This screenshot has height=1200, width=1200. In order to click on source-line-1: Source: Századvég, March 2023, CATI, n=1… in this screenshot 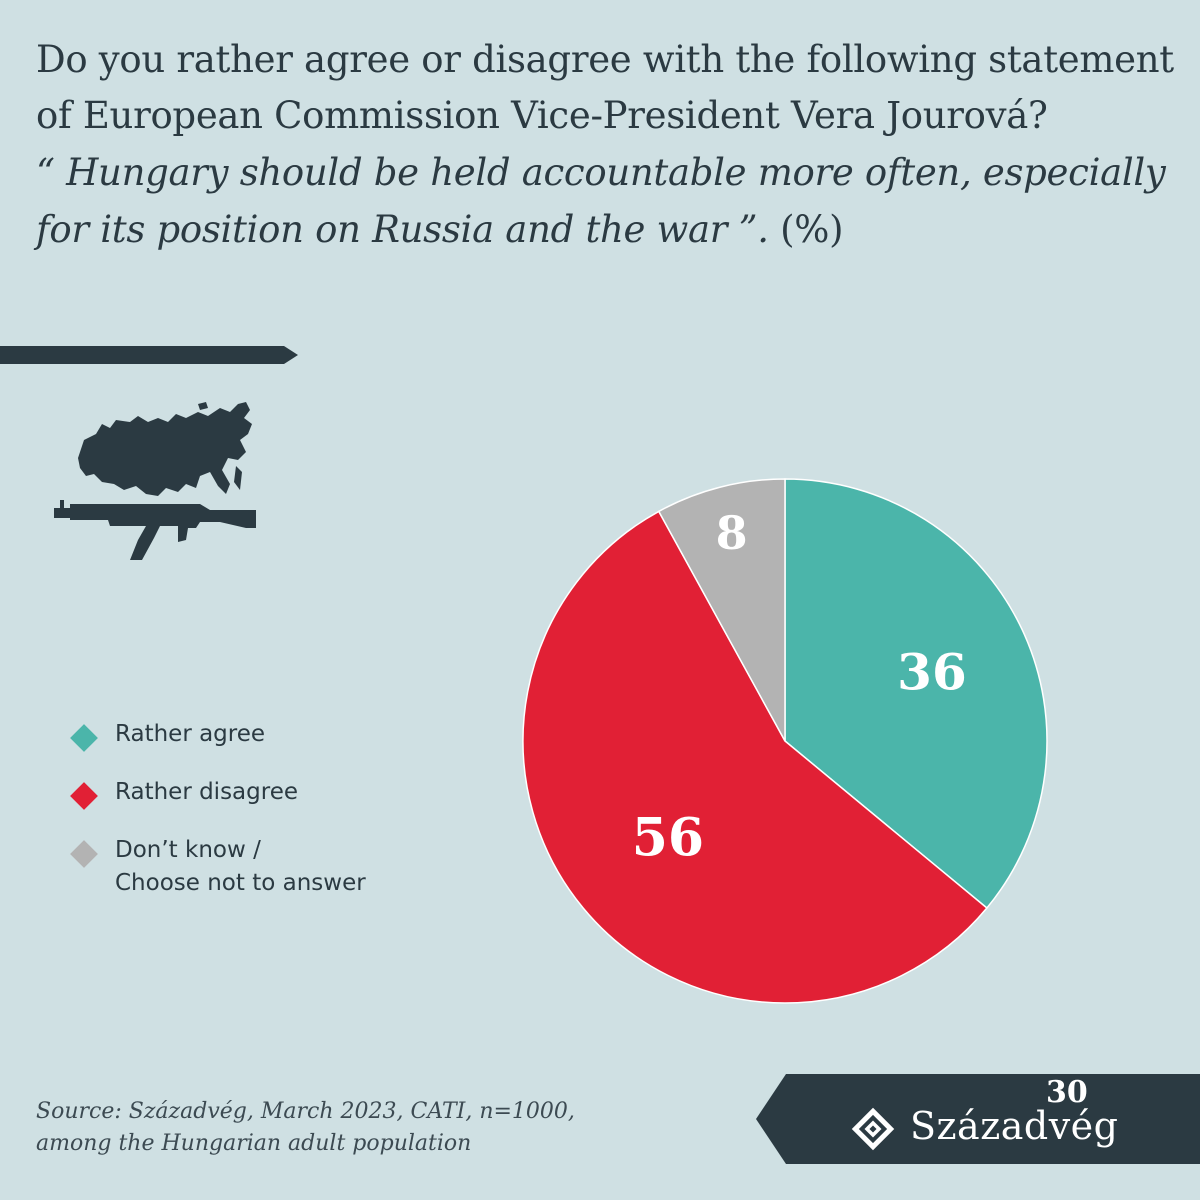, I will do `click(305, 1111)`.